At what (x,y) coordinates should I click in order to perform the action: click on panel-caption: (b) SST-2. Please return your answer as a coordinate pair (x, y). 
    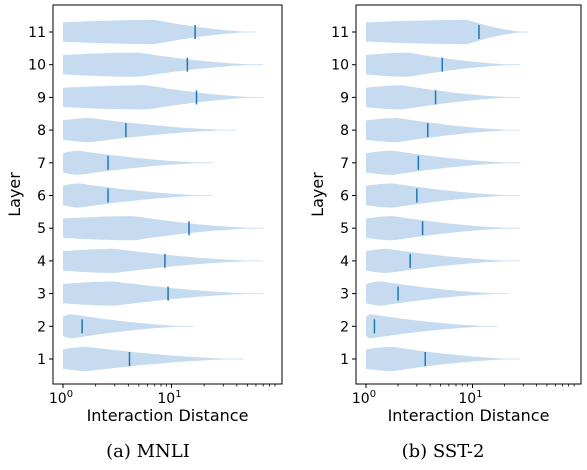
    Looking at the image, I should click on (443, 451).